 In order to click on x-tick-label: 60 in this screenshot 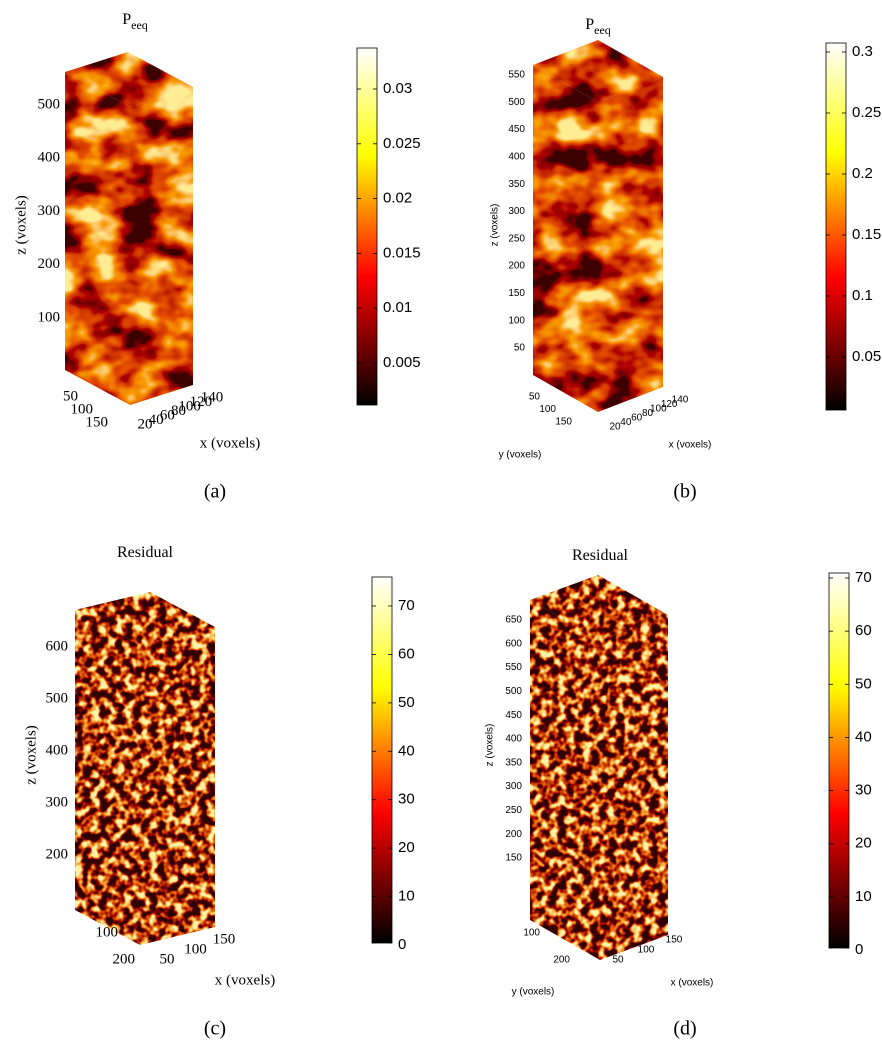, I will do `click(167, 415)`.